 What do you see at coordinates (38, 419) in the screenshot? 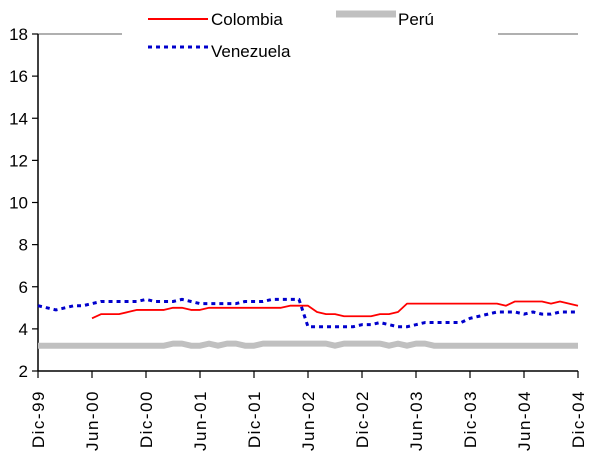
I see `x-tick-label: Dic-99` at bounding box center [38, 419].